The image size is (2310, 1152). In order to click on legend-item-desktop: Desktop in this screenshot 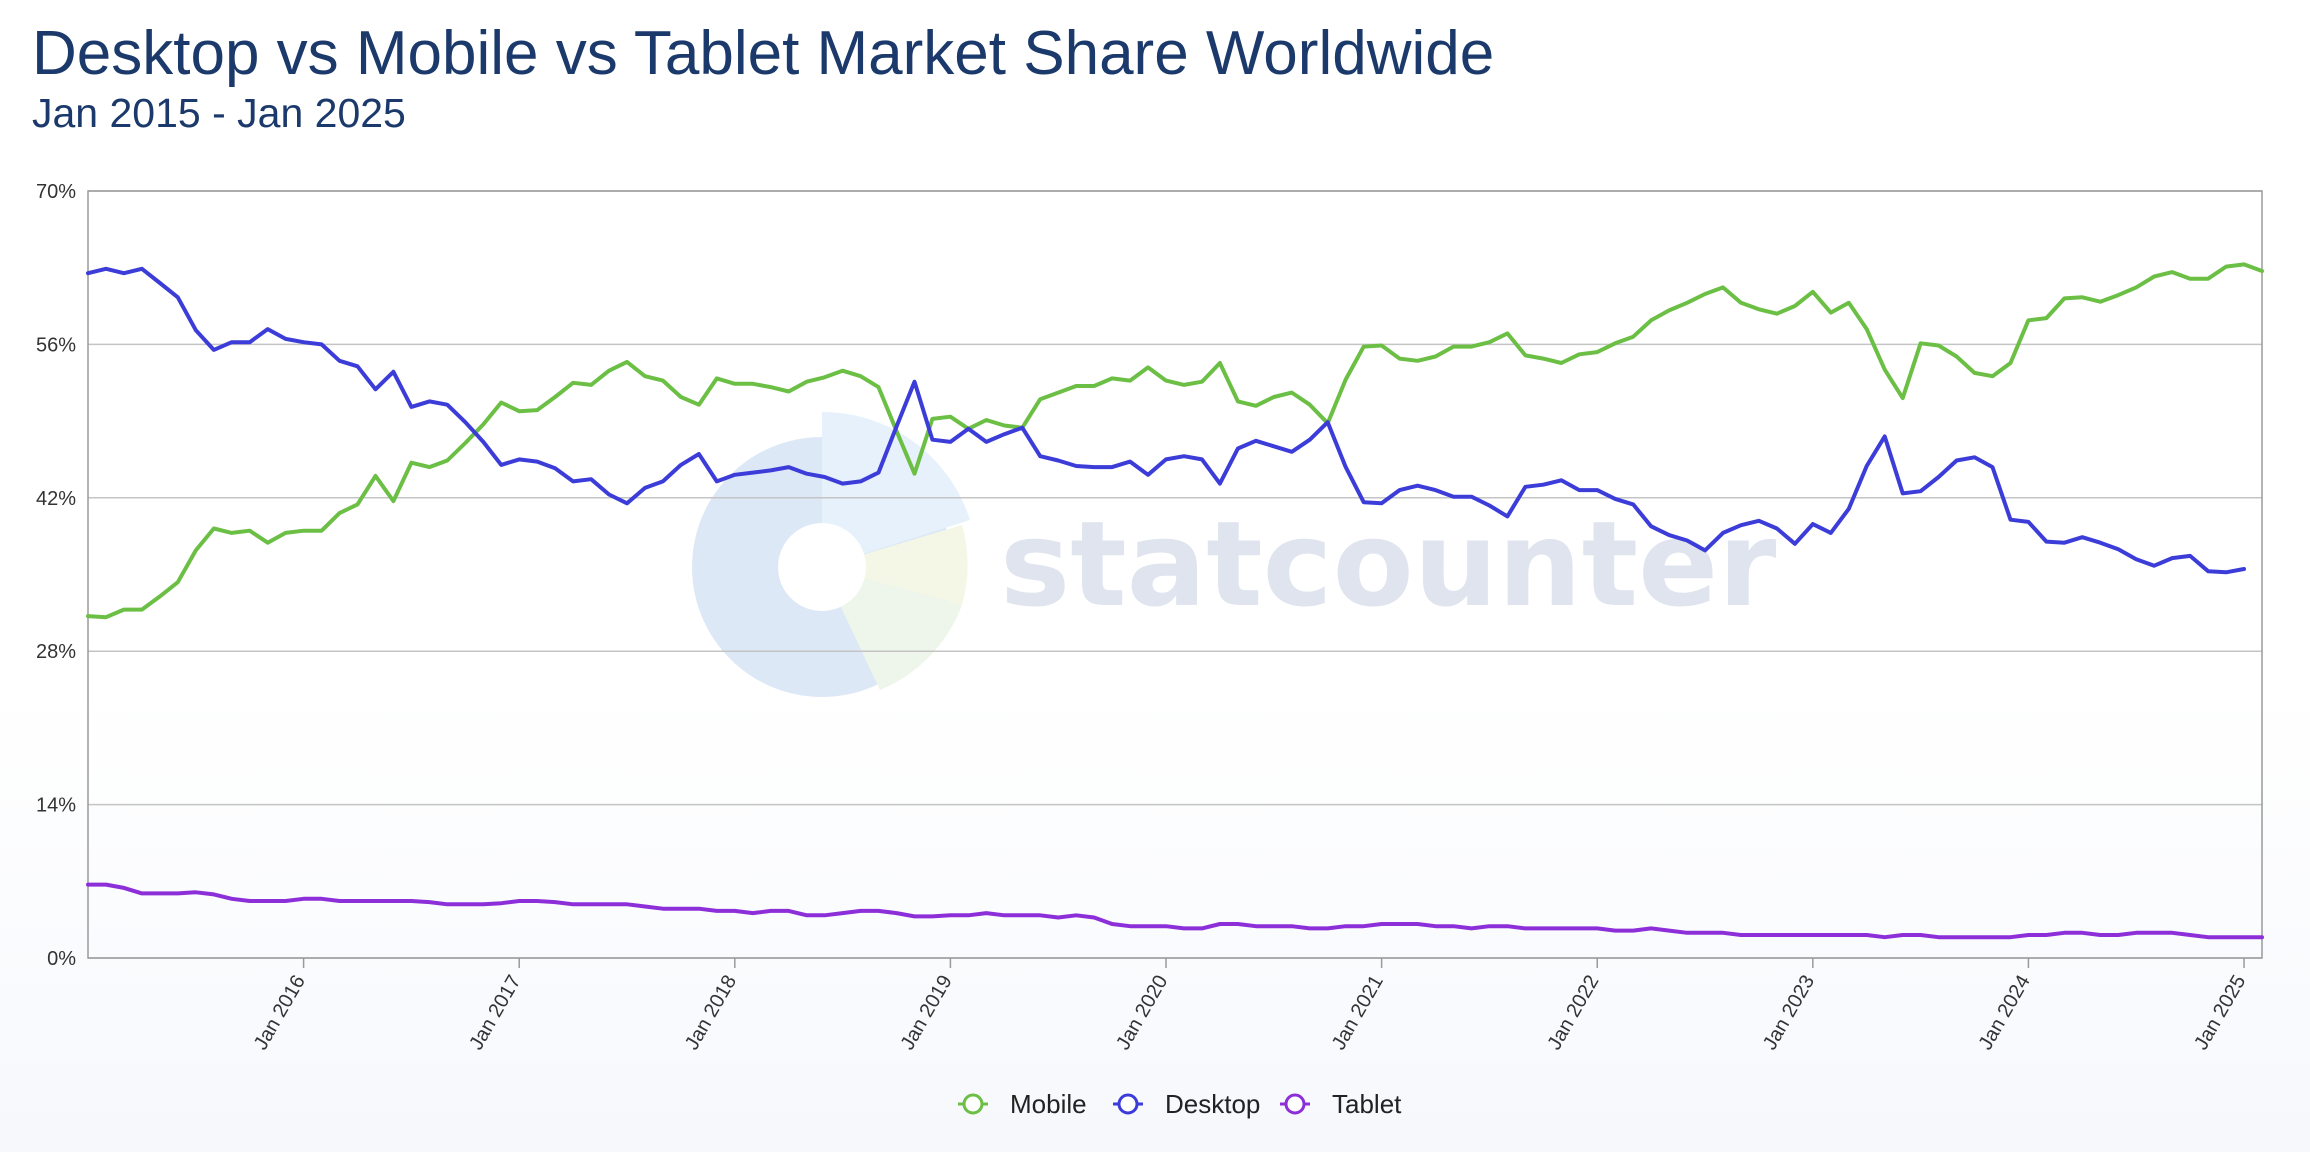, I will do `click(1186, 1104)`.